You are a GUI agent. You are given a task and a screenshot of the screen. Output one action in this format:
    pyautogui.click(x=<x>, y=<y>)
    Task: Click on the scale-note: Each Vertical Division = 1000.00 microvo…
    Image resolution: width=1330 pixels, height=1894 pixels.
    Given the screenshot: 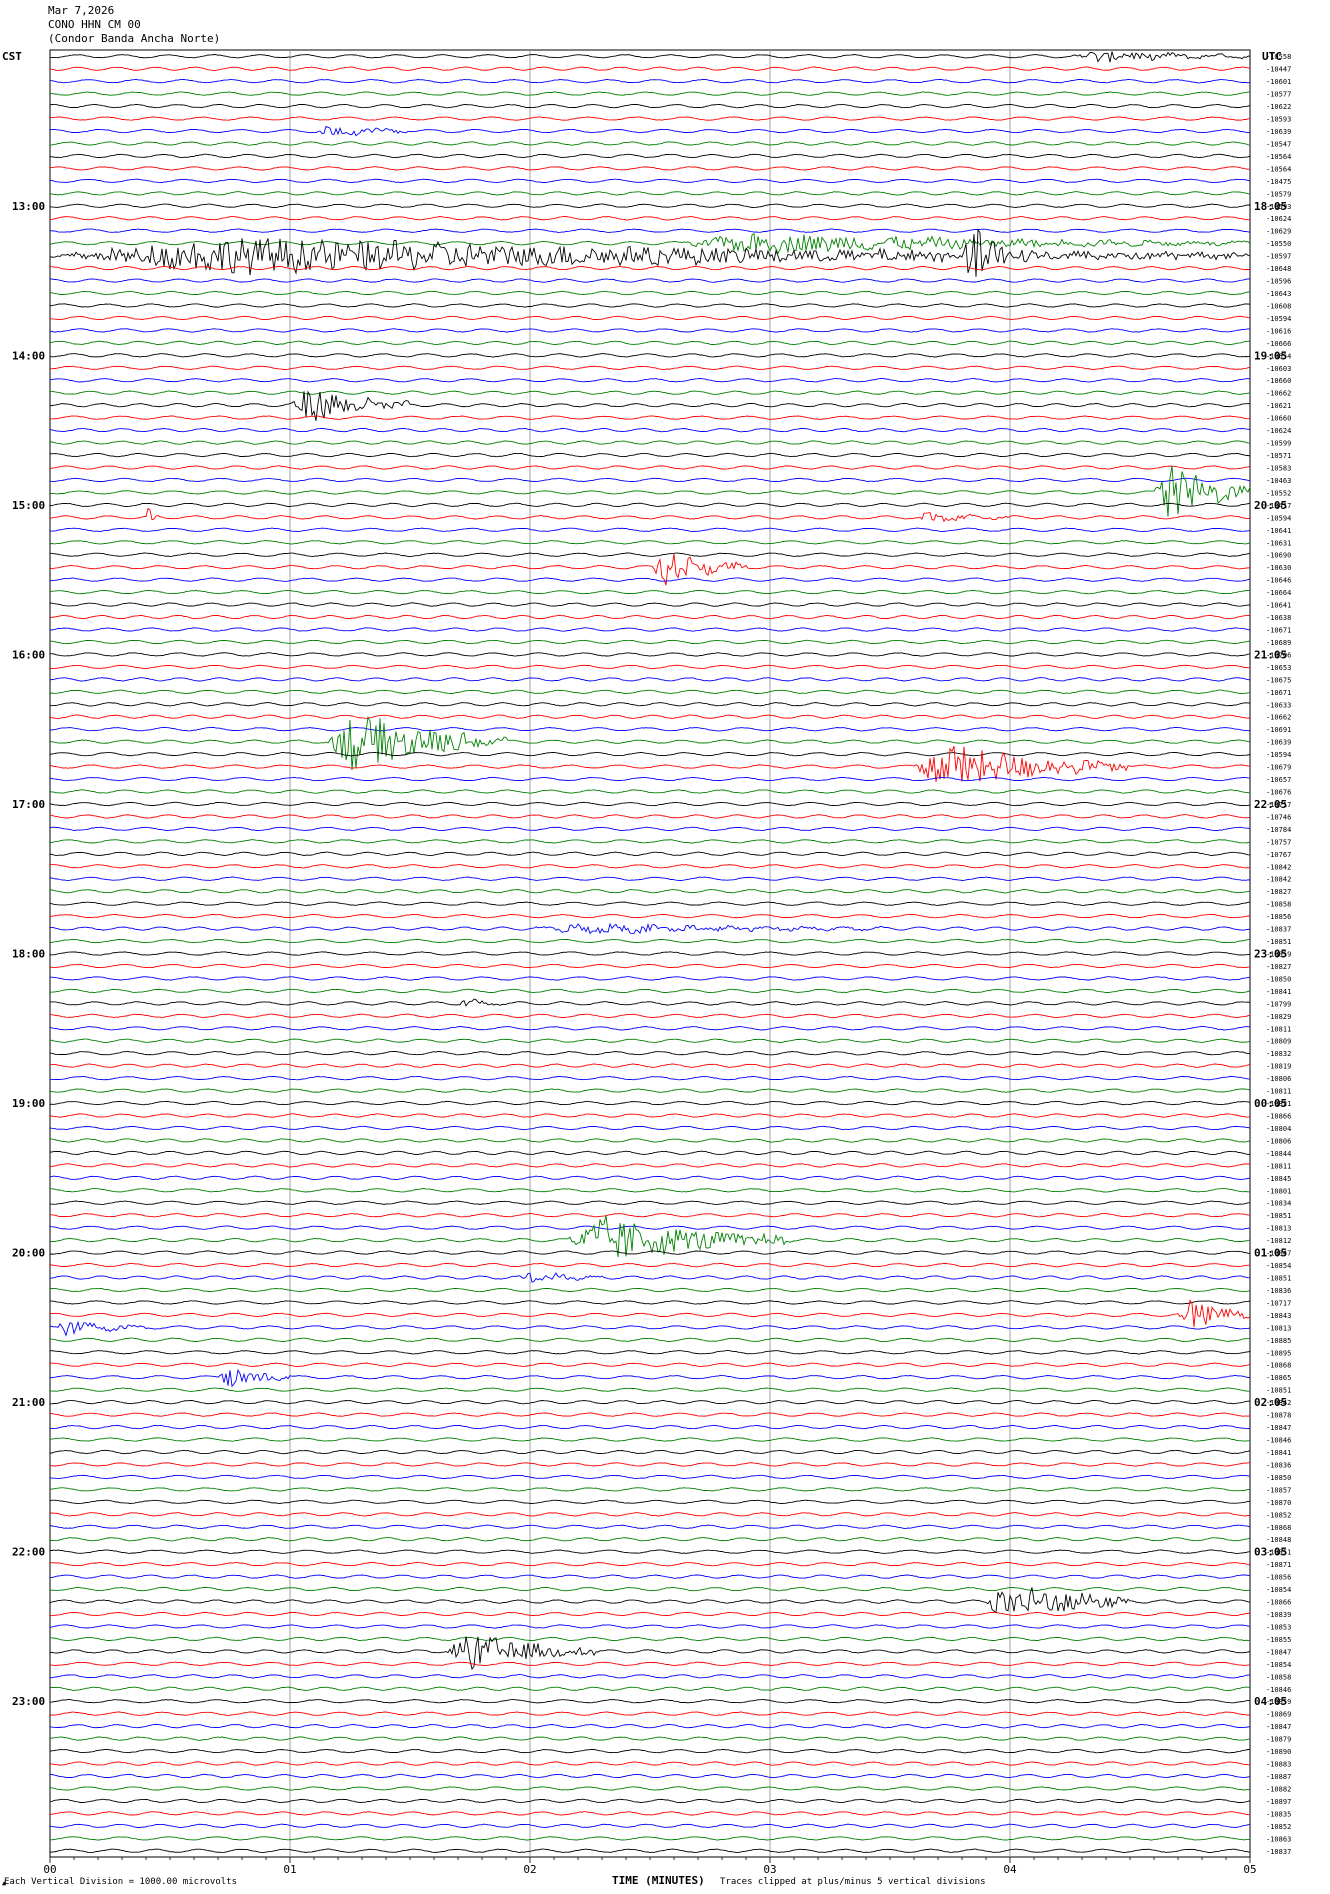 What is the action you would take?
    pyautogui.click(x=120, y=1882)
    